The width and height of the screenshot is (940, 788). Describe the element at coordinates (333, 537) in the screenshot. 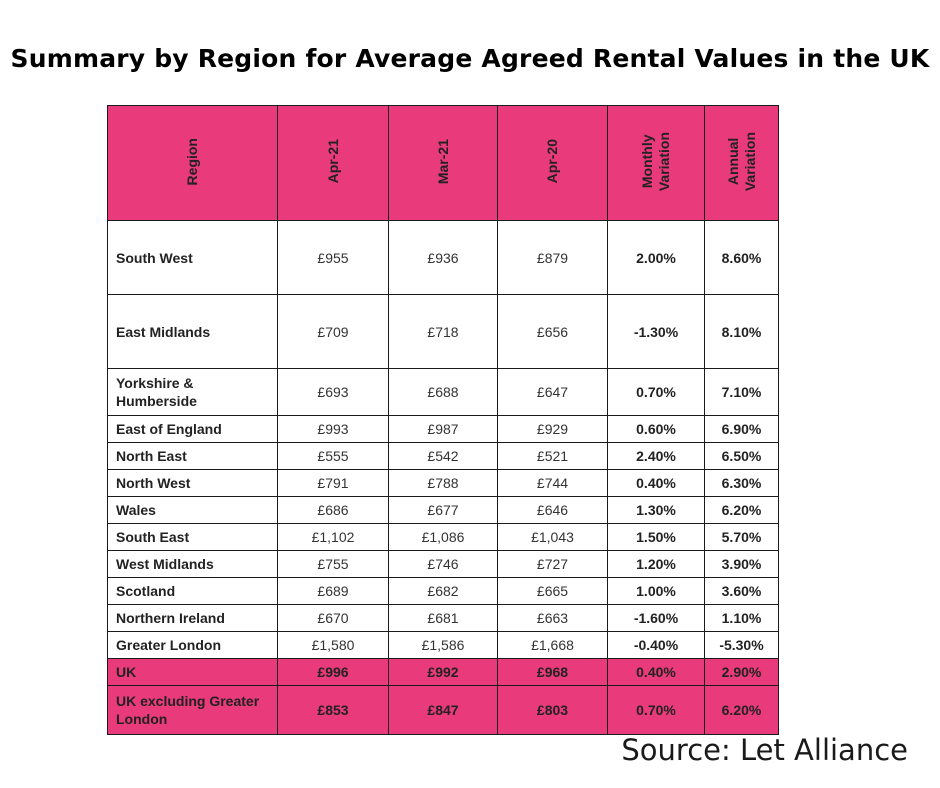

I see `apr21-cell: £1,102` at that location.